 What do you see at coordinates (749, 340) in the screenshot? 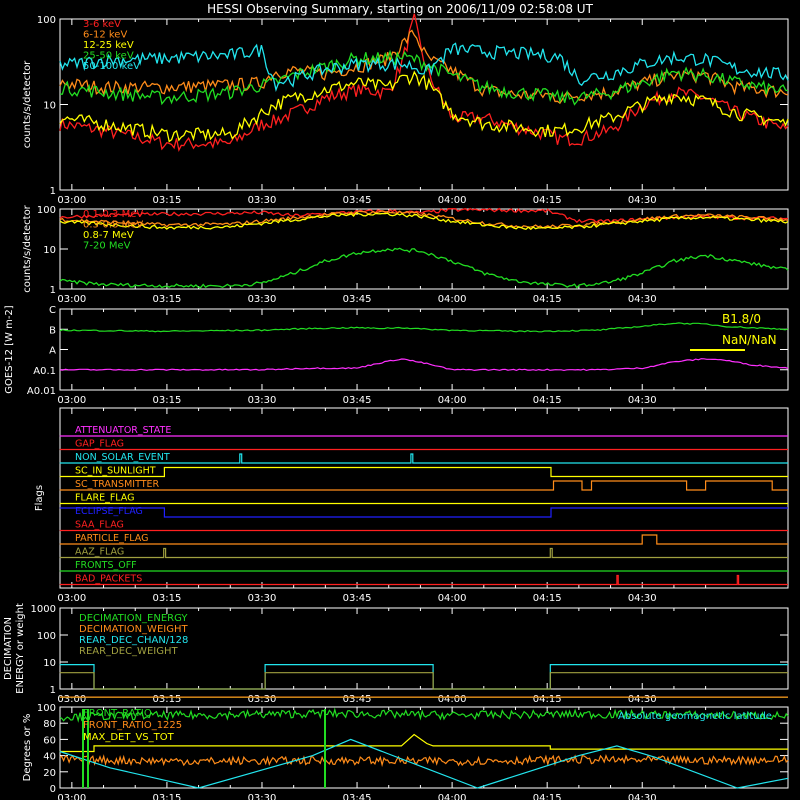
I see `goes-ratio-annotation: NaN/NaN` at bounding box center [749, 340].